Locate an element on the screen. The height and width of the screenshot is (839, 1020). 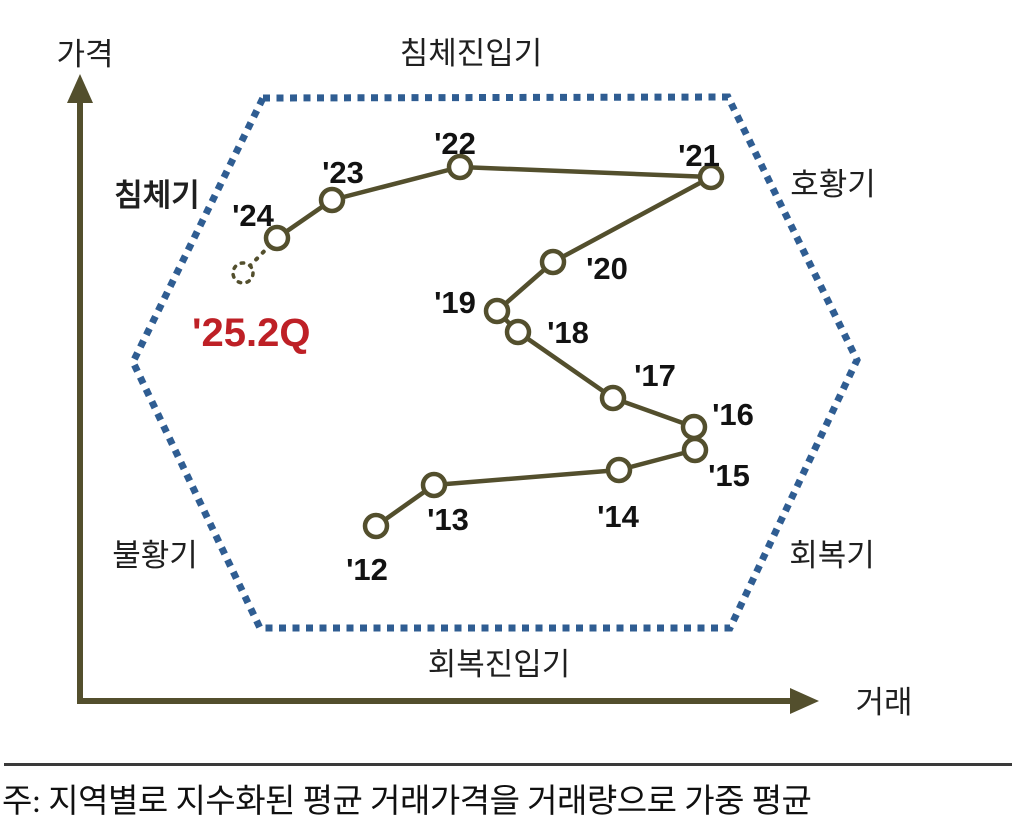
phase-label-침체진입기: 침체진입기 is located at coordinates (471, 53).